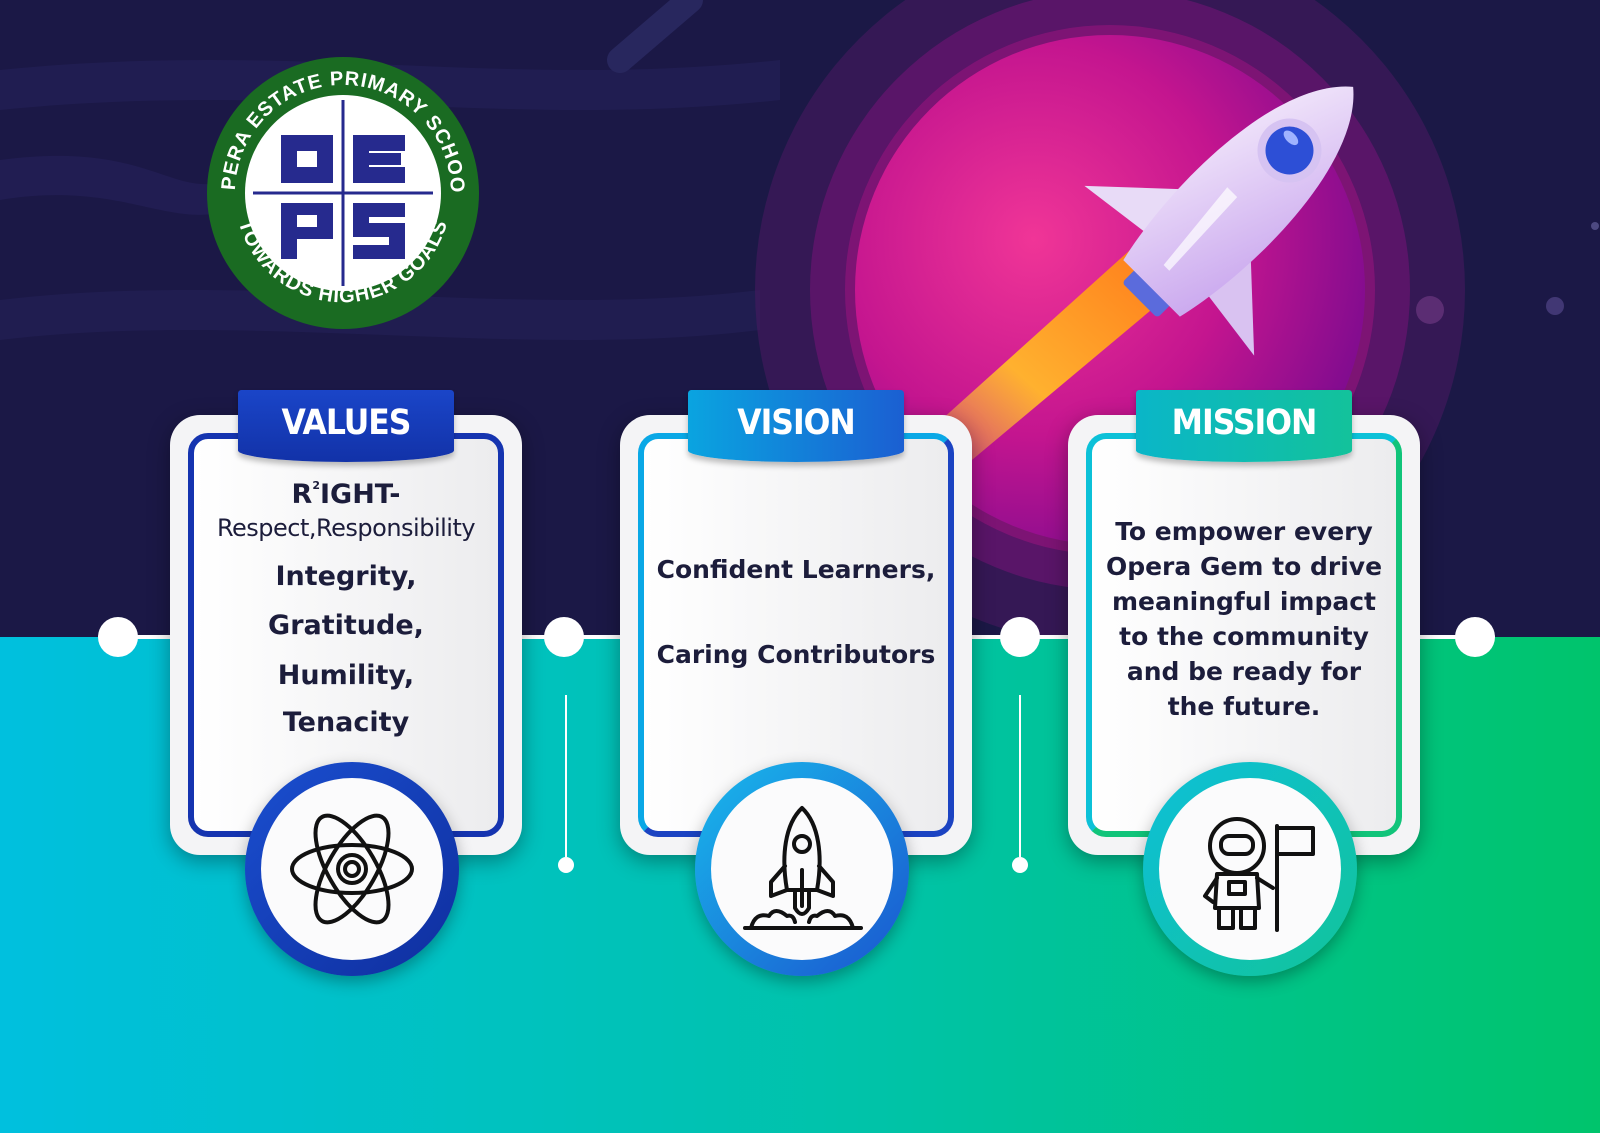  I want to click on vision-badge, so click(802, 869).